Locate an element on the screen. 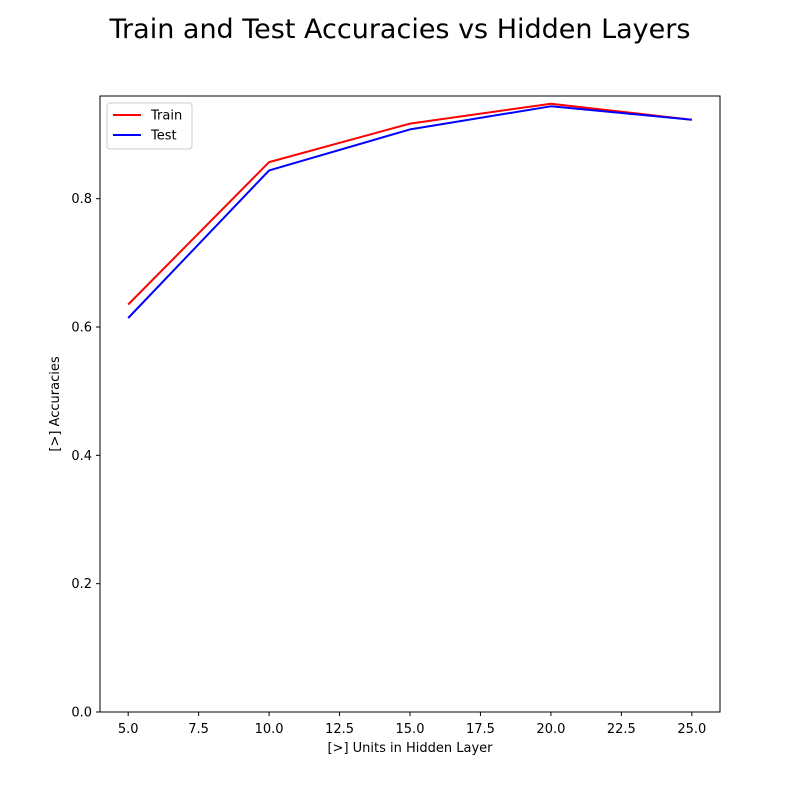  y-tick-label: 0.2 is located at coordinates (81, 584).